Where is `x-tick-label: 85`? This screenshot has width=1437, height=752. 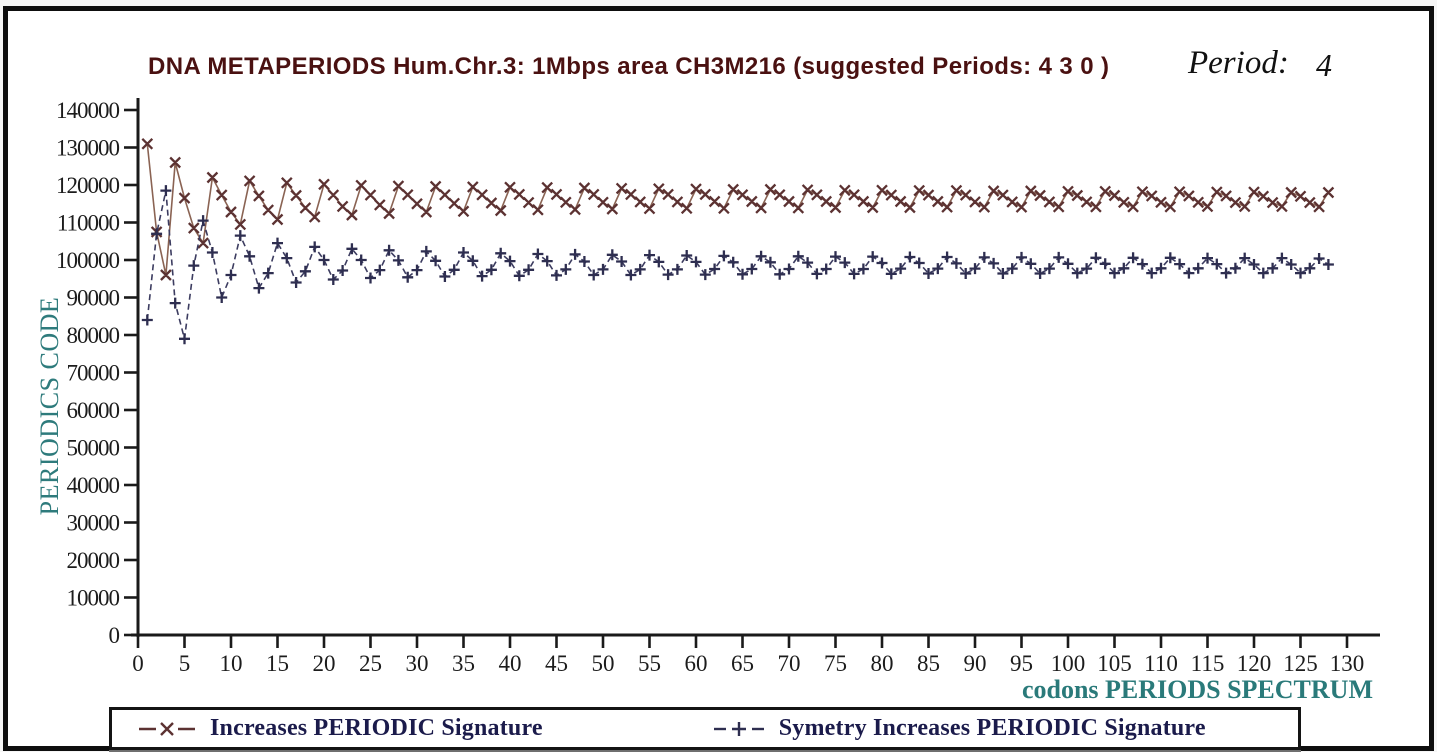 x-tick-label: 85 is located at coordinates (928, 663).